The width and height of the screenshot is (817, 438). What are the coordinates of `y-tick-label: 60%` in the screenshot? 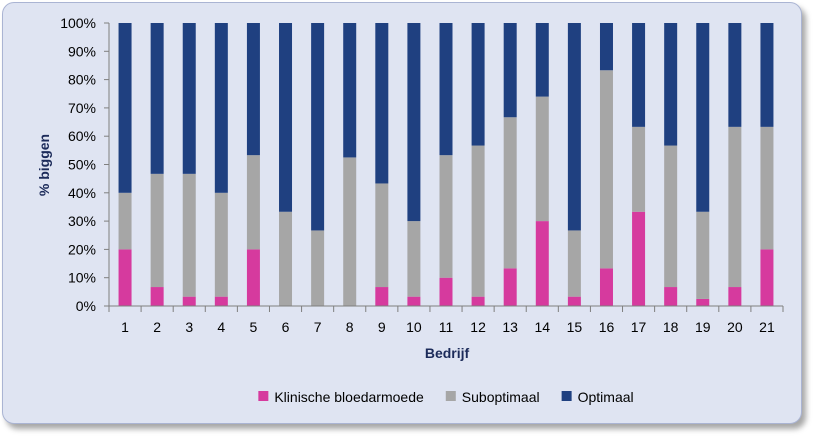 It's located at (82, 136).